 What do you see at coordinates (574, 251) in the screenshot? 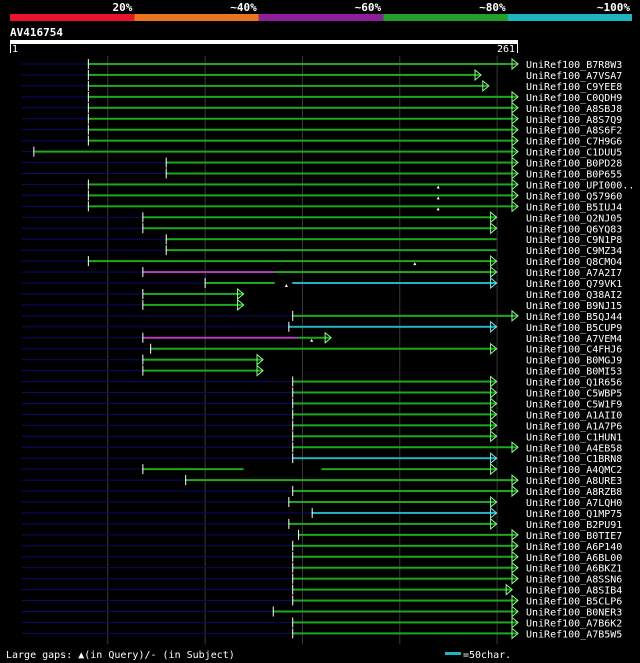
I see `hit-label: UniRef100_C9MZ34` at bounding box center [574, 251].